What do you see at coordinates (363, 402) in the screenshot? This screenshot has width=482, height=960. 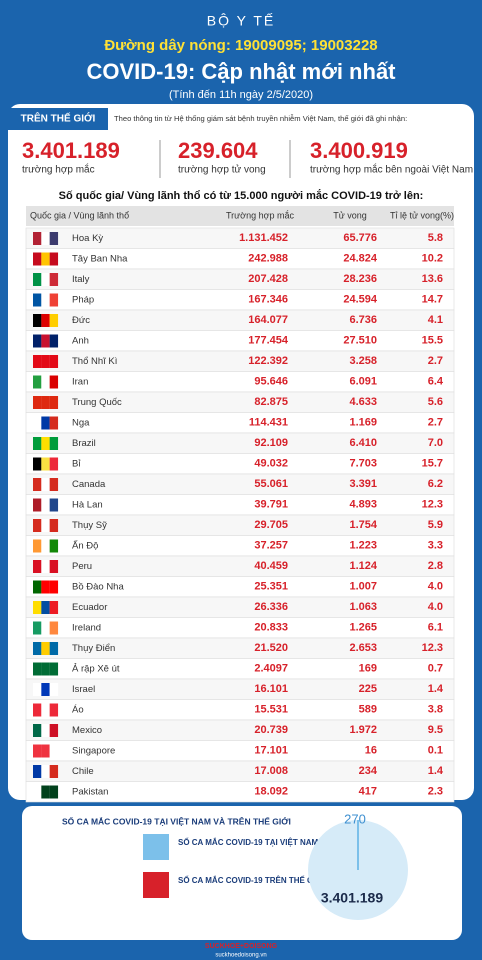 I see `deaths: 4.633` at bounding box center [363, 402].